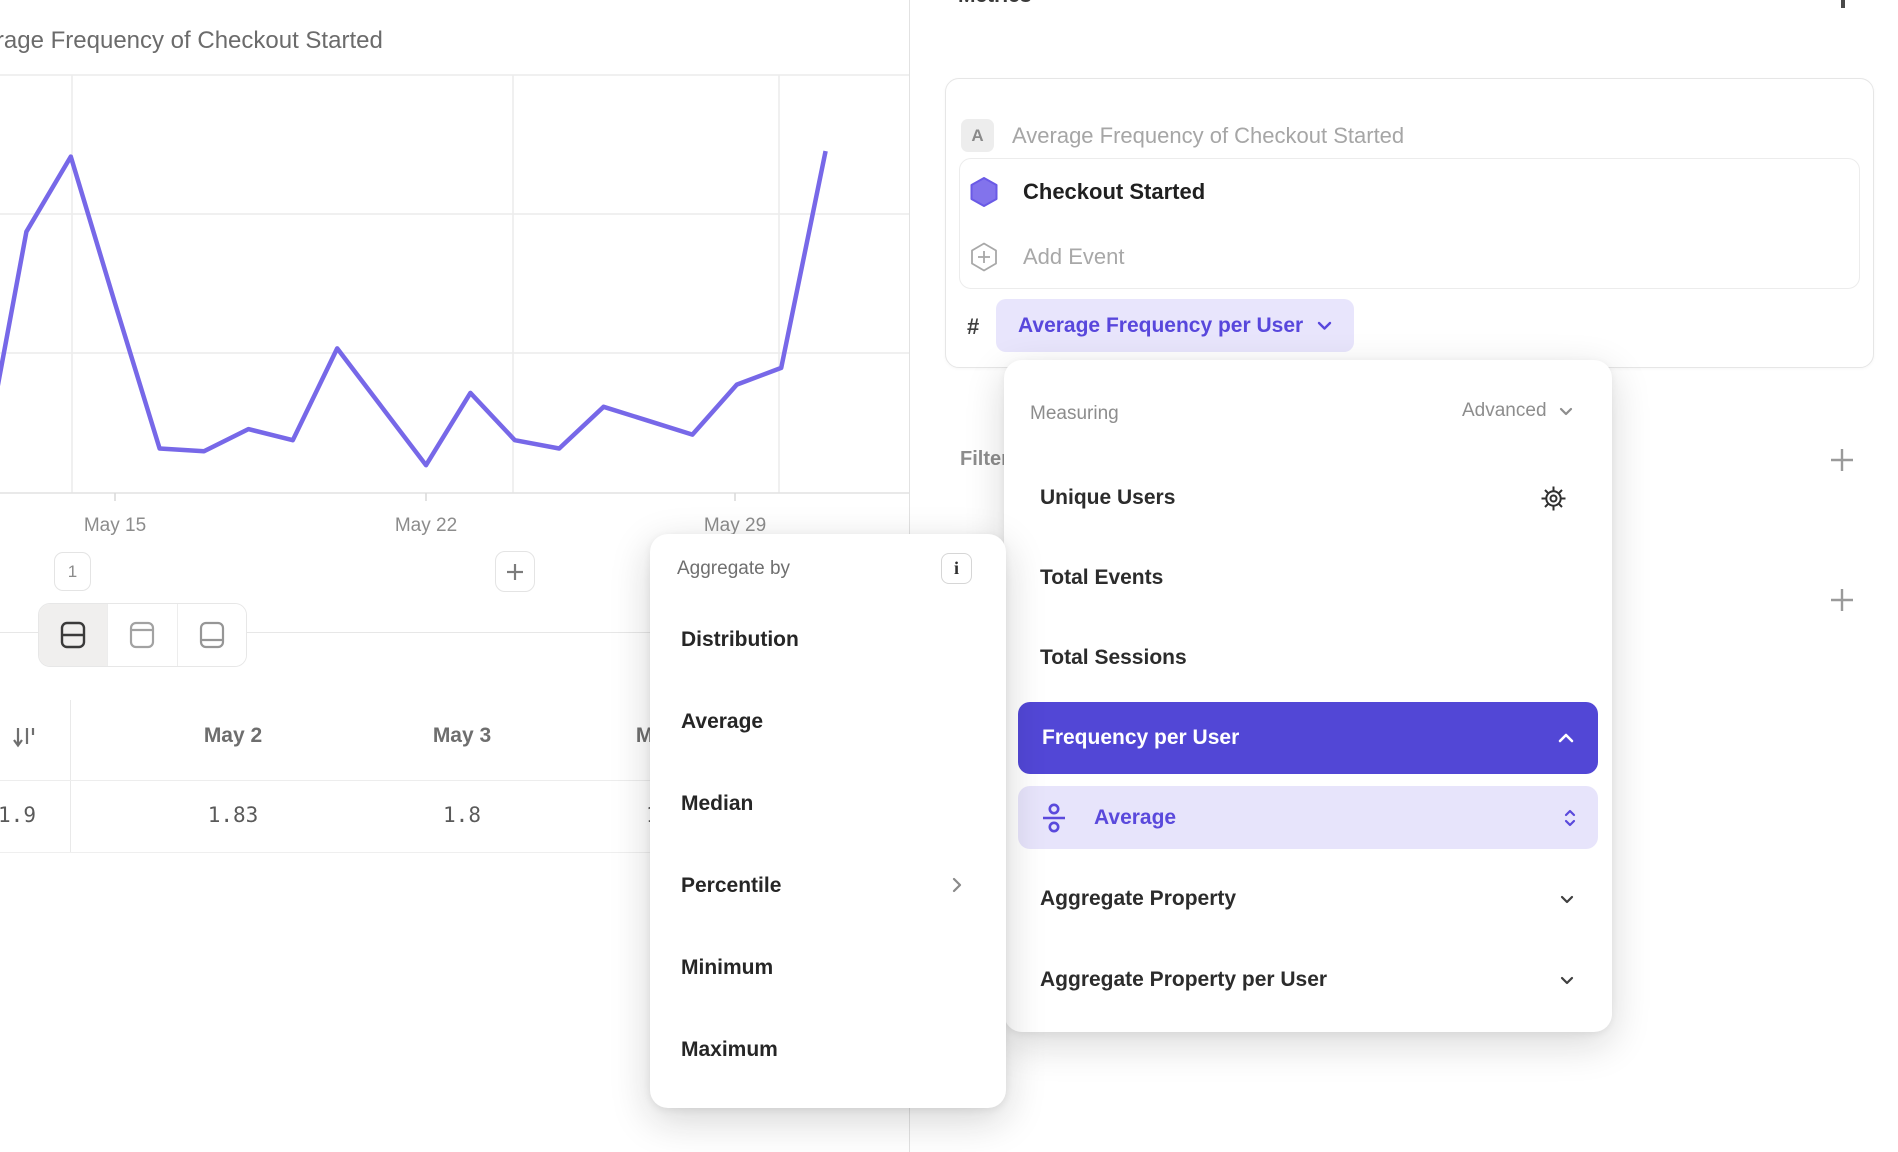 This screenshot has width=1898, height=1152. Describe the element at coordinates (828, 821) in the screenshot. I see `aggregate-by-dropdown-panel` at that location.